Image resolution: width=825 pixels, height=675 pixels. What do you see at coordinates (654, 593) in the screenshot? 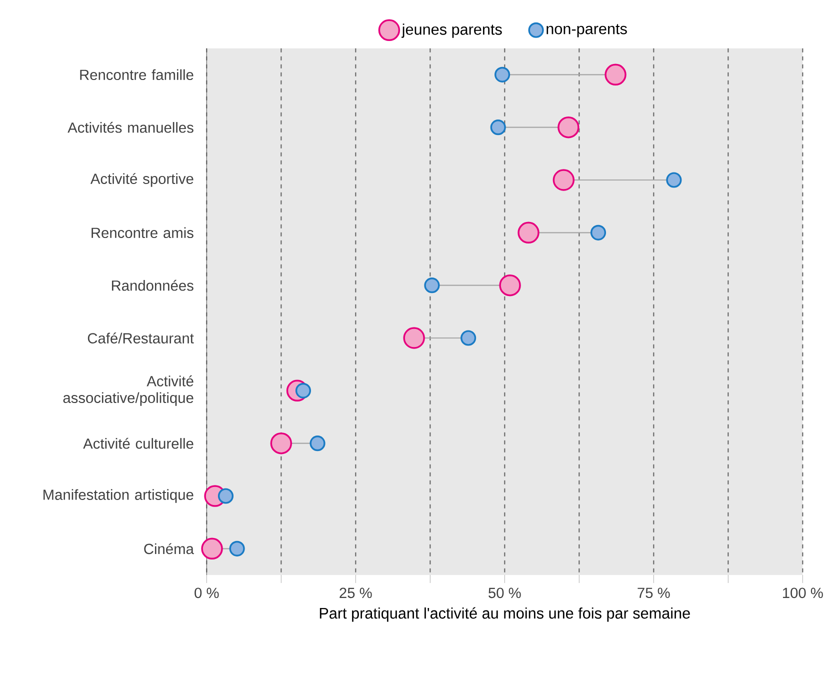
I see `x-tick-label: 75 %` at bounding box center [654, 593].